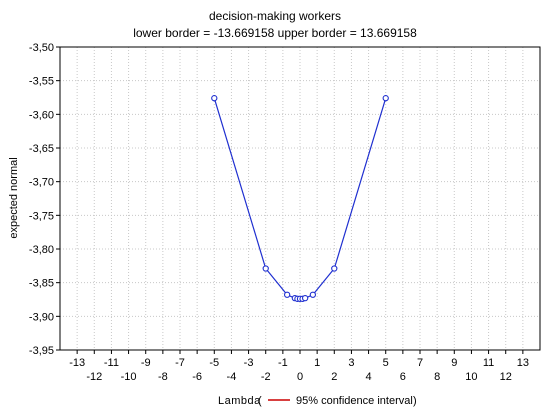 This screenshot has width=550, height=413. I want to click on chart-title: decision-making workers, so click(275, 16).